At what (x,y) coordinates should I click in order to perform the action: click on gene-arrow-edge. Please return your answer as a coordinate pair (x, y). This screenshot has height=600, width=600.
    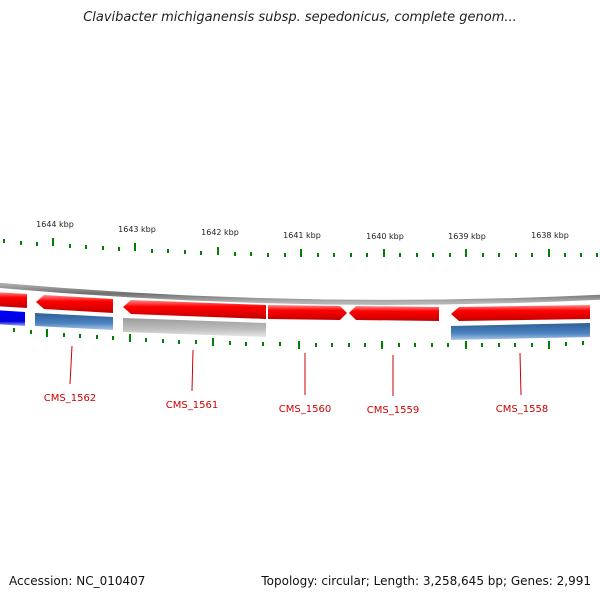
    Looking at the image, I should click on (13, 300).